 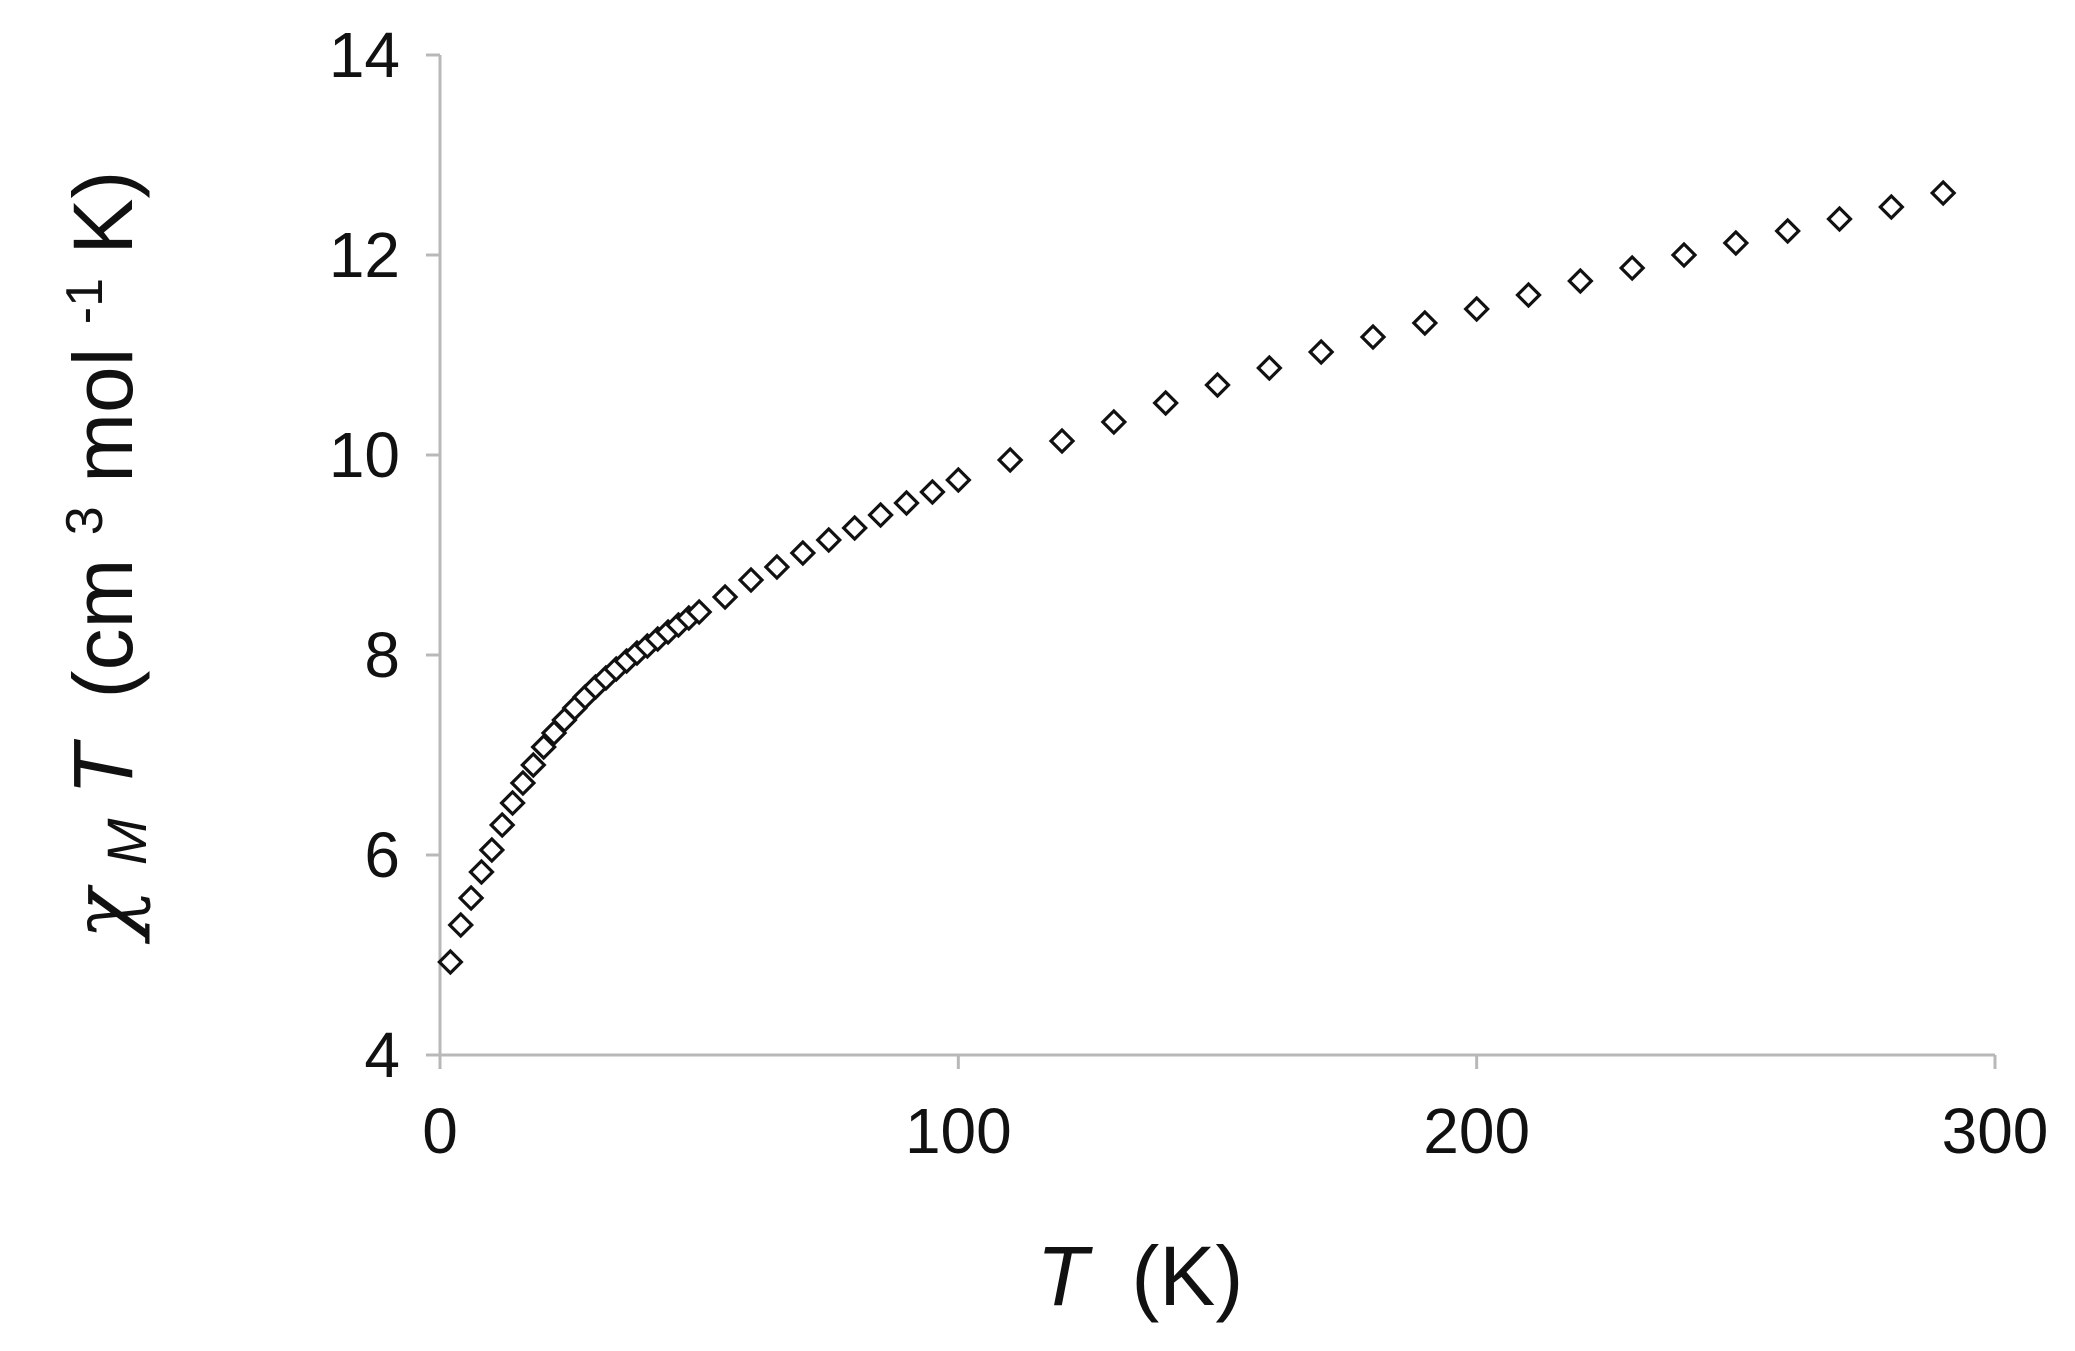 I want to click on x-tick-label-100: 100, so click(x=958, y=1131).